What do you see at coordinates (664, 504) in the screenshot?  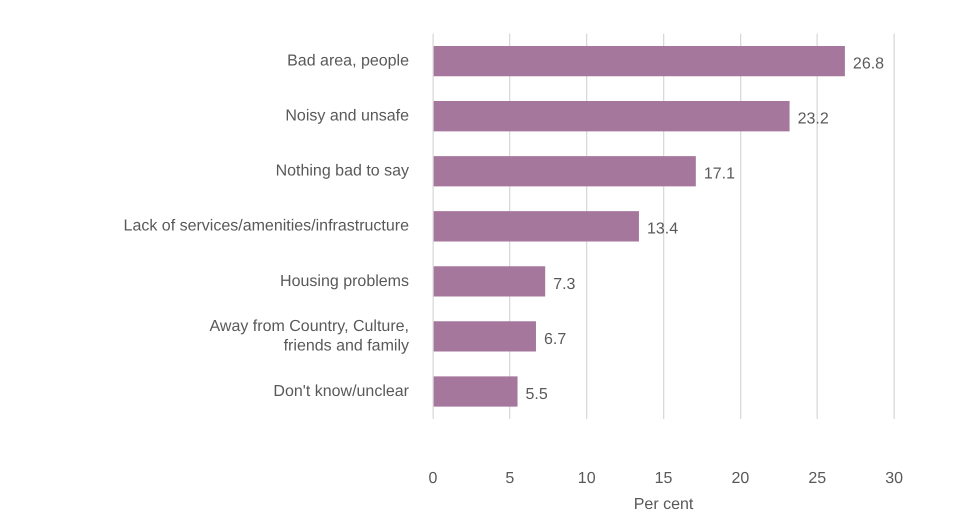 I see `x-axis-title: Per cent` at bounding box center [664, 504].